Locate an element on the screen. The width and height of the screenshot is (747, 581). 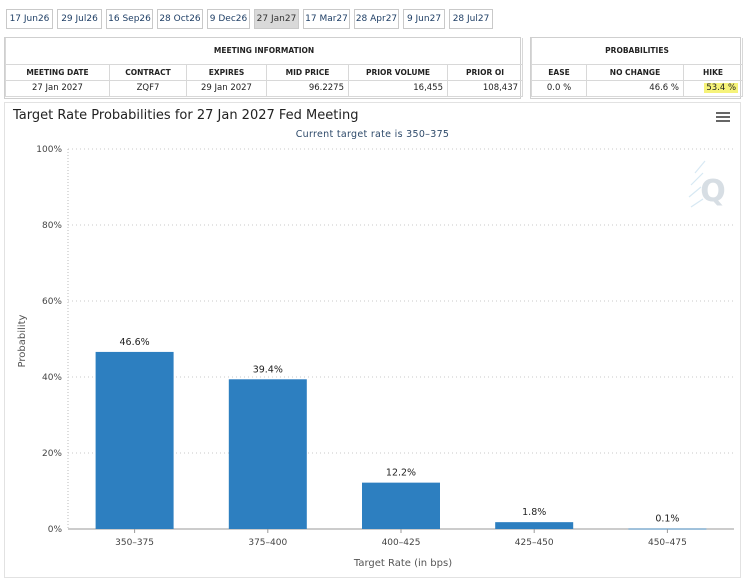
x-tick-label: 400–425 is located at coordinates (401, 543).